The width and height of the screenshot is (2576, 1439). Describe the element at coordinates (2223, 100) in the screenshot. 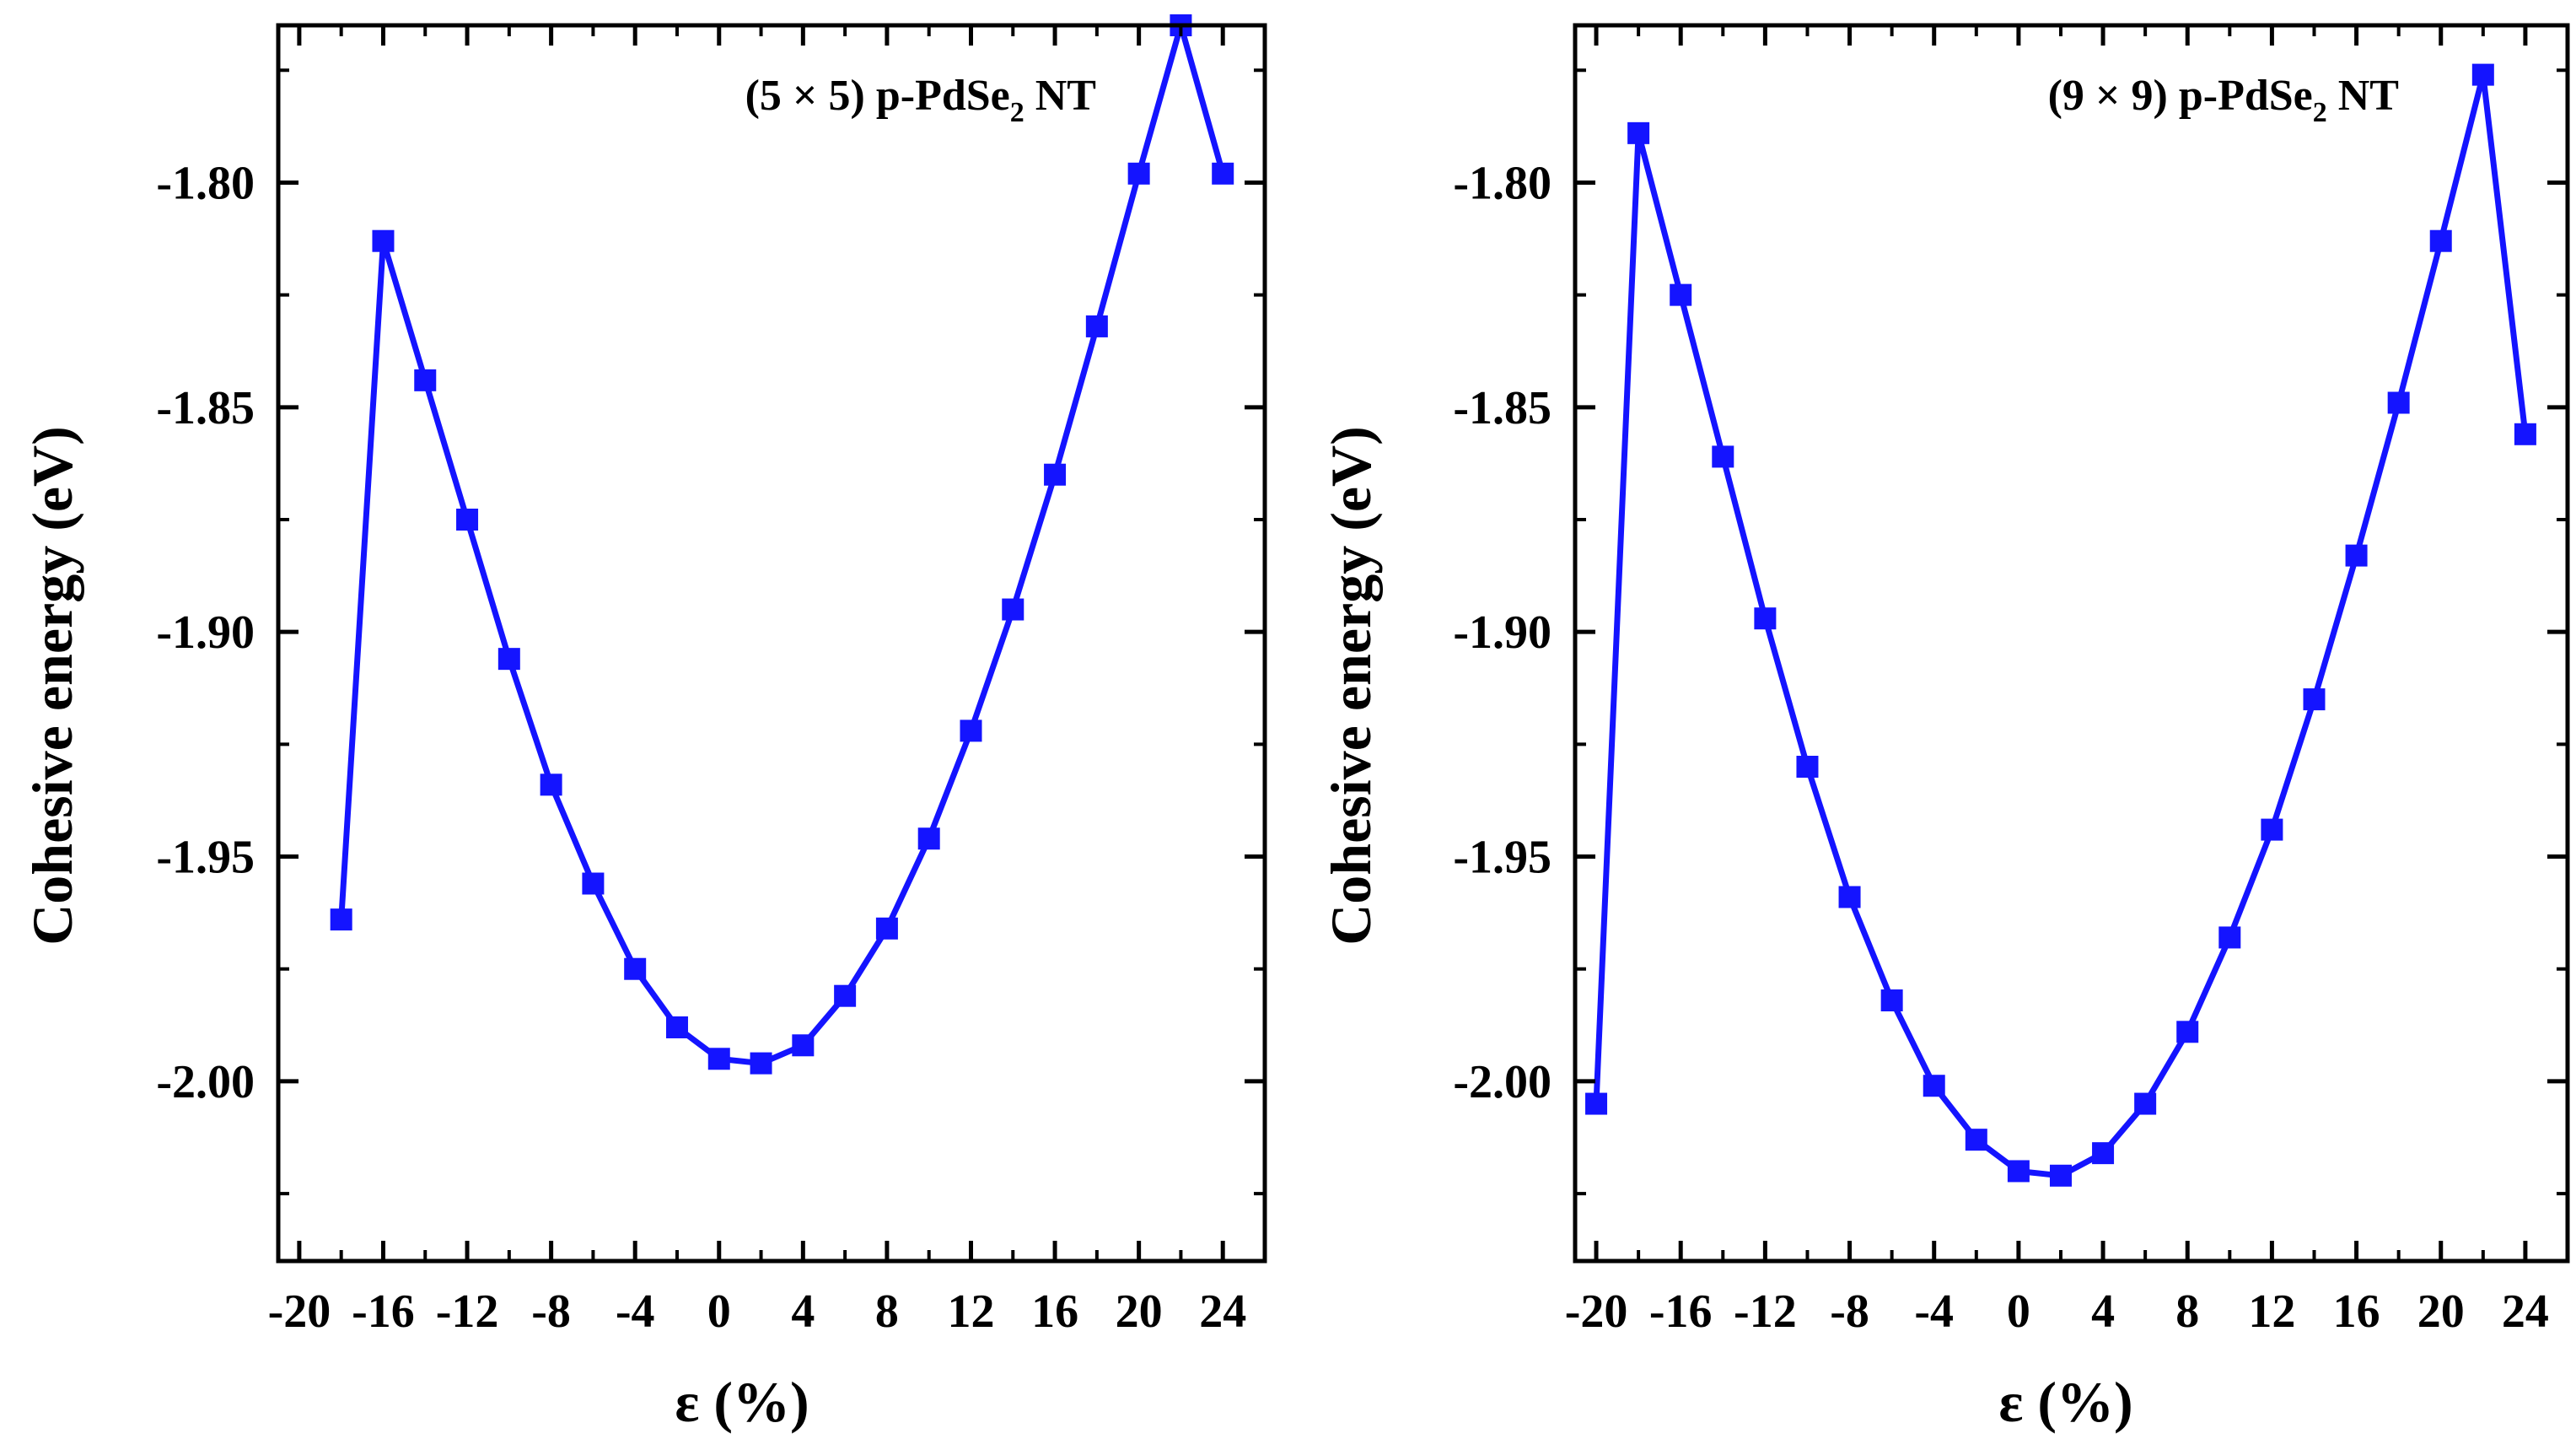

I see `panel-annotation: (9 × 9) p-PdSe2 NT` at that location.